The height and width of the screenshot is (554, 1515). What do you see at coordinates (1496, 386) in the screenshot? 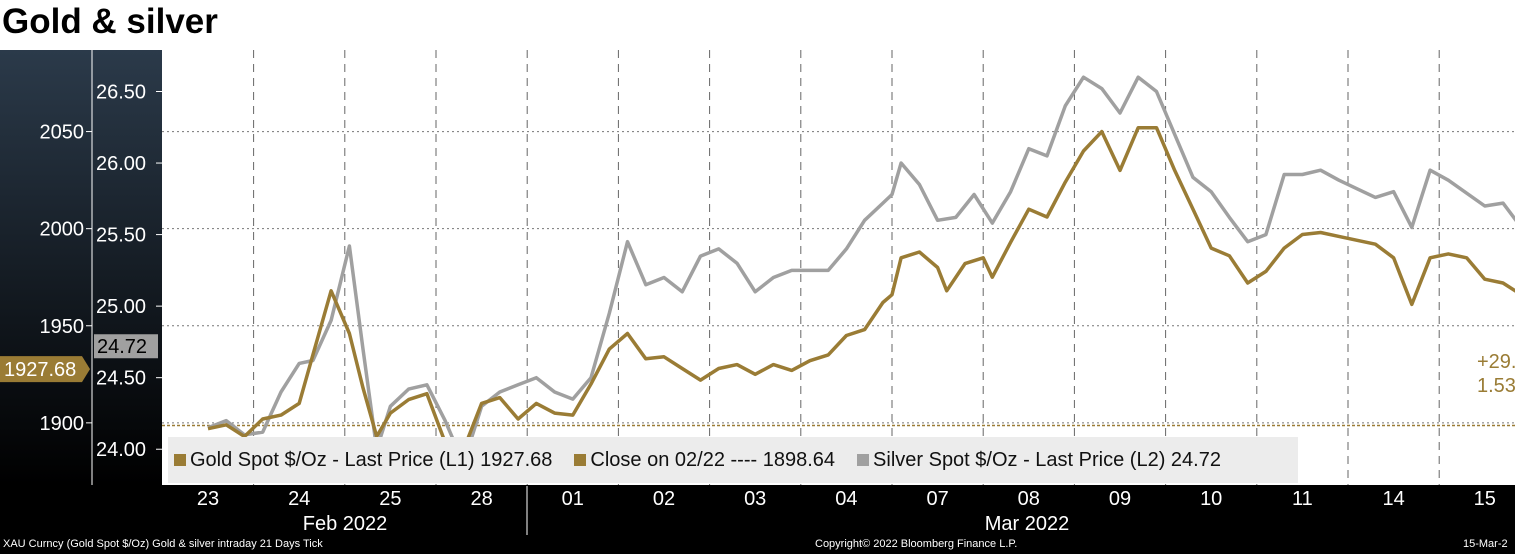
I see `change-label: 1.53` at bounding box center [1496, 386].